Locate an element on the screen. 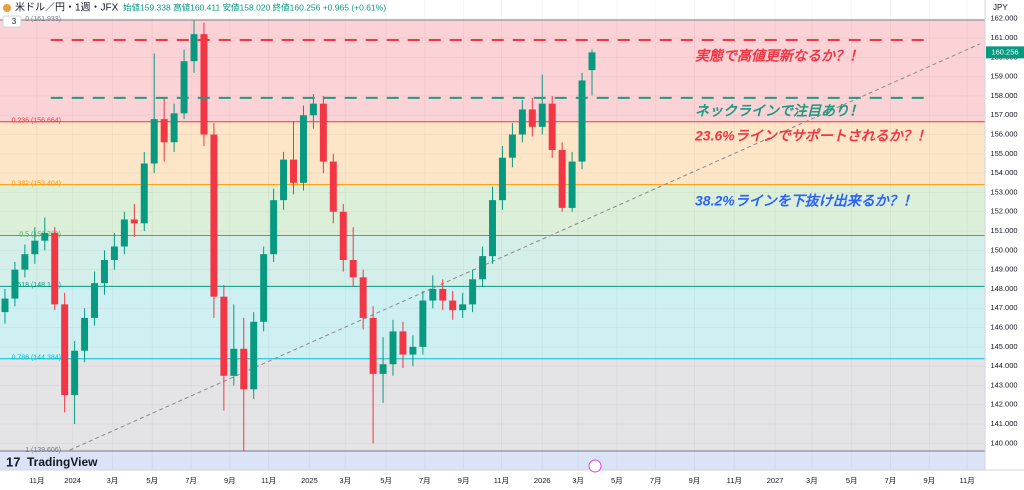 Image resolution: width=1024 pixels, height=490 pixels. y-tick-label: 156.000 is located at coordinates (1003, 134).